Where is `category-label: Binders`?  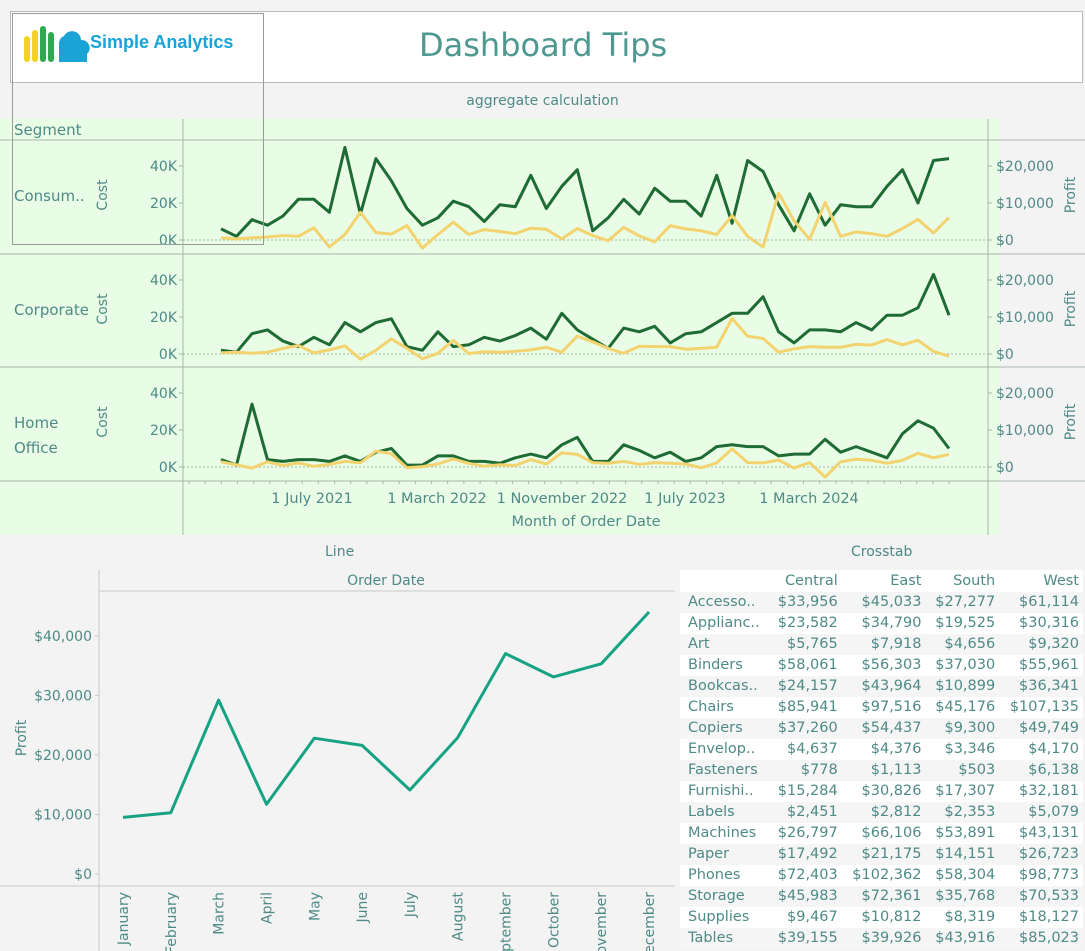 category-label: Binders is located at coordinates (715, 665).